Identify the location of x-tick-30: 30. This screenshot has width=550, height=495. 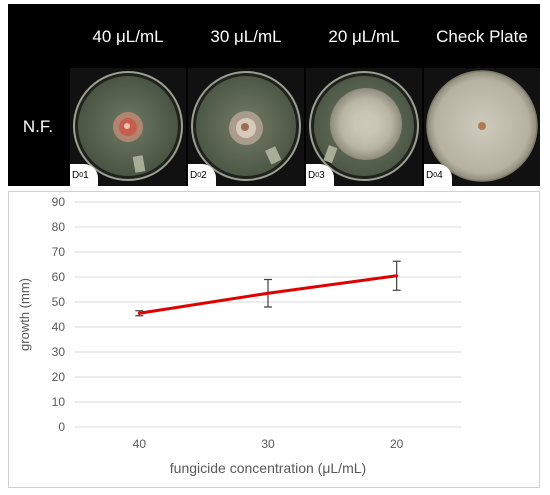
(268, 444).